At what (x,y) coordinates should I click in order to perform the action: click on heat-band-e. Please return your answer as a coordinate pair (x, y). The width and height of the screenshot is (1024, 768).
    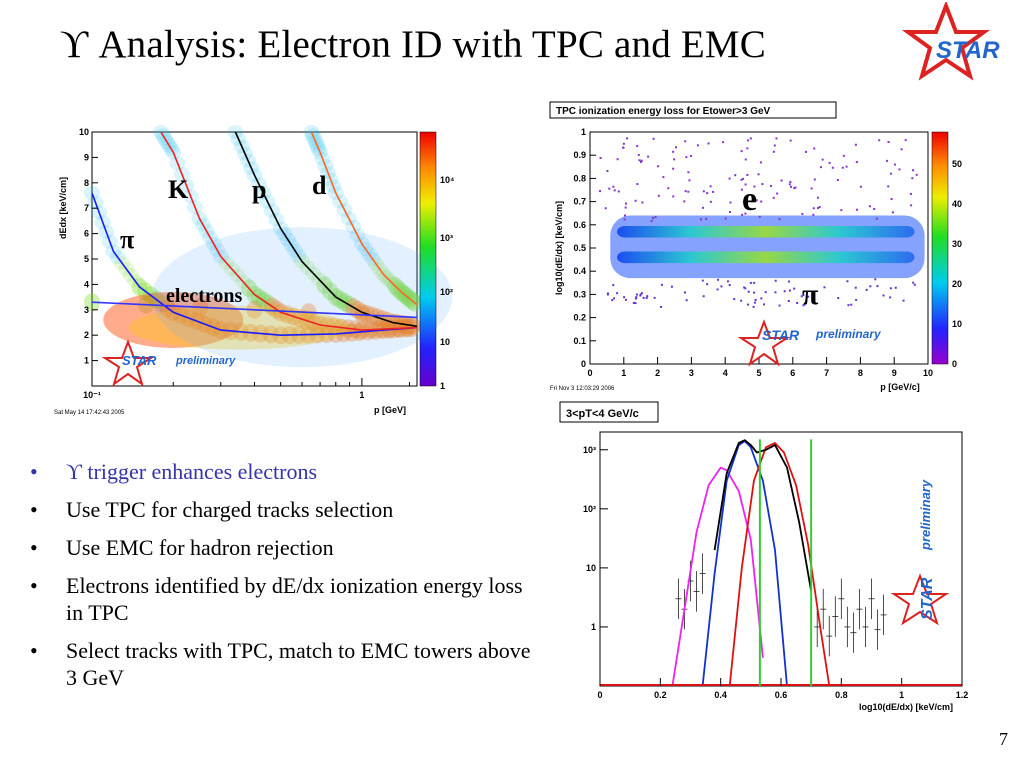
    Looking at the image, I should click on (766, 231).